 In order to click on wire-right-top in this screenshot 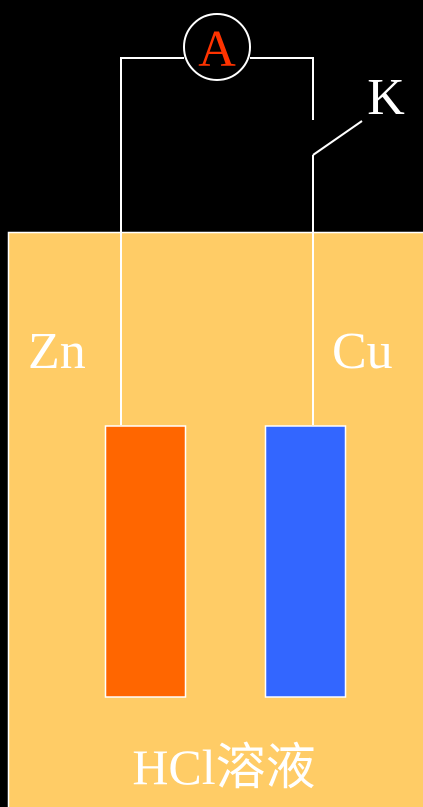, I will do `click(282, 88)`.